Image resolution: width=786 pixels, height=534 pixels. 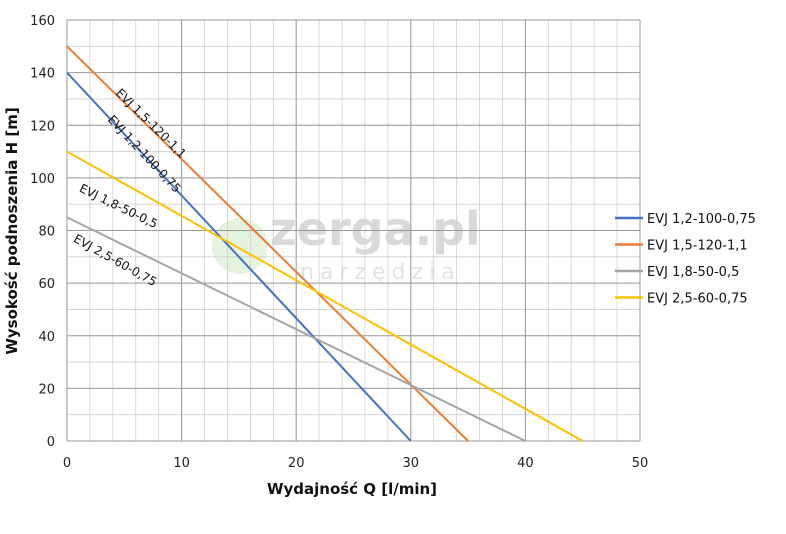 I want to click on legend-label-3: EVJ 1,8-50-0,5, so click(x=693, y=272).